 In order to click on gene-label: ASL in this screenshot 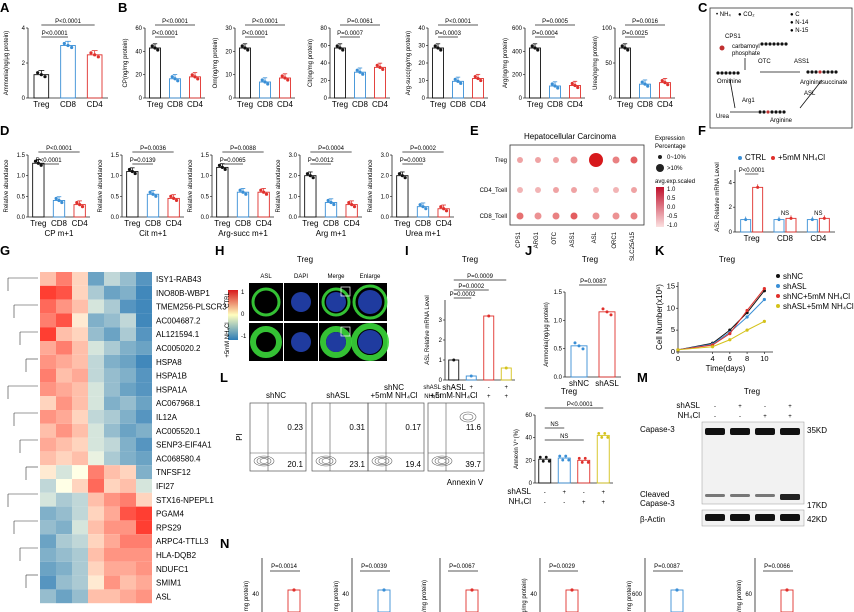, I will do `click(164, 596)`.